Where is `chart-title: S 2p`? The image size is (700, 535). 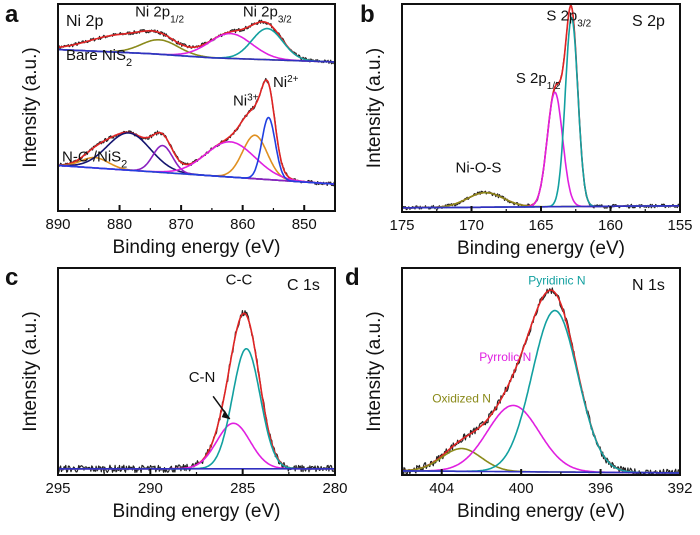
chart-title: S 2p is located at coordinates (648, 21).